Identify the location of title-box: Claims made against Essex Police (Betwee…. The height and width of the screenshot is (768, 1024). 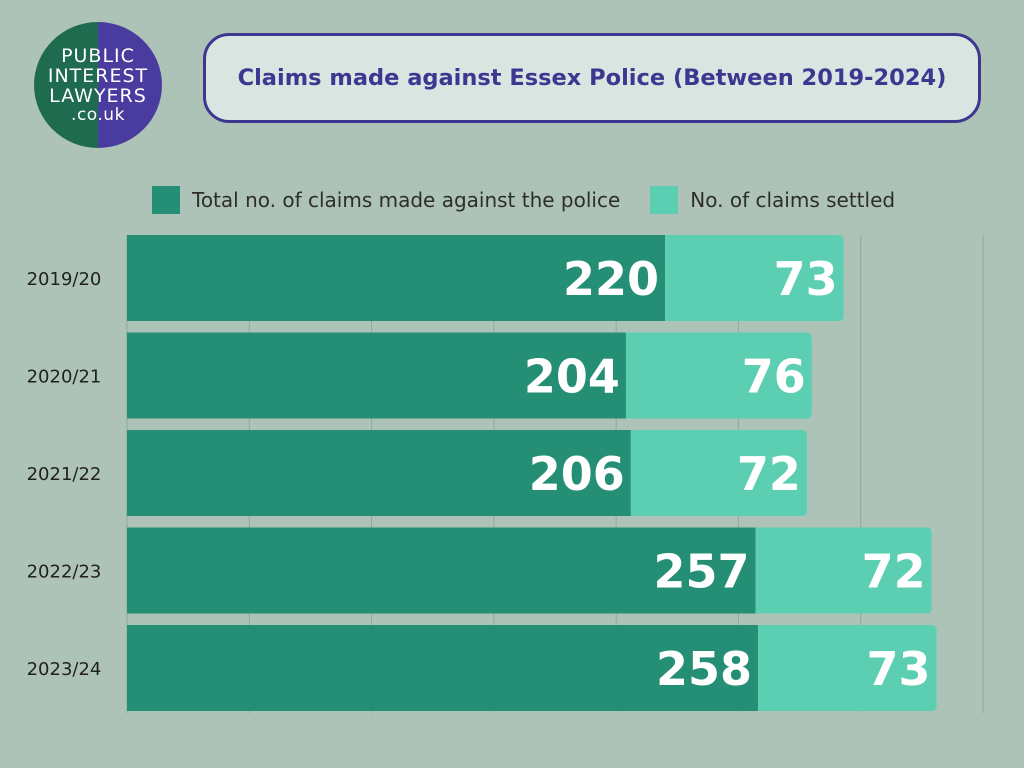
(592, 78).